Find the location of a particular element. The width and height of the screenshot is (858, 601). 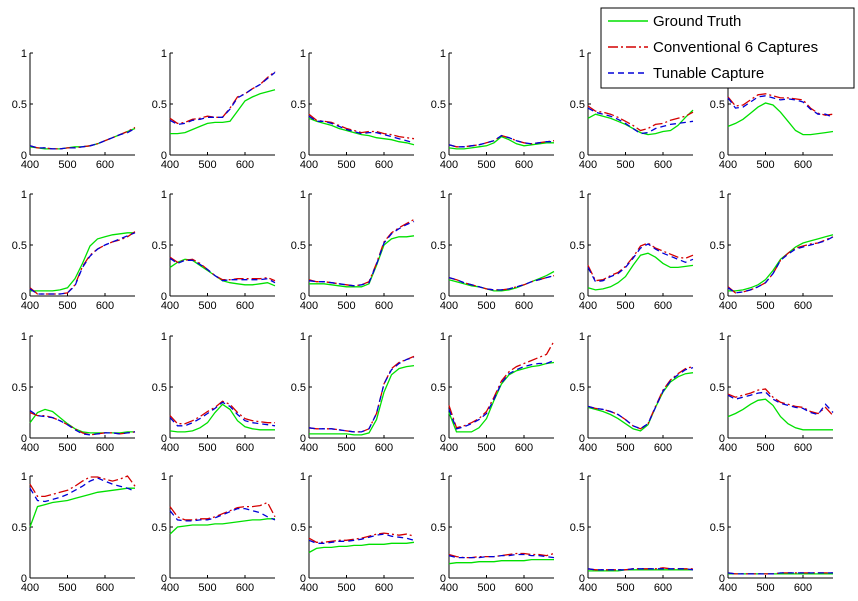

panel-4: 0 0.5 1 400 500 600 is located at coordinates (493, 109).